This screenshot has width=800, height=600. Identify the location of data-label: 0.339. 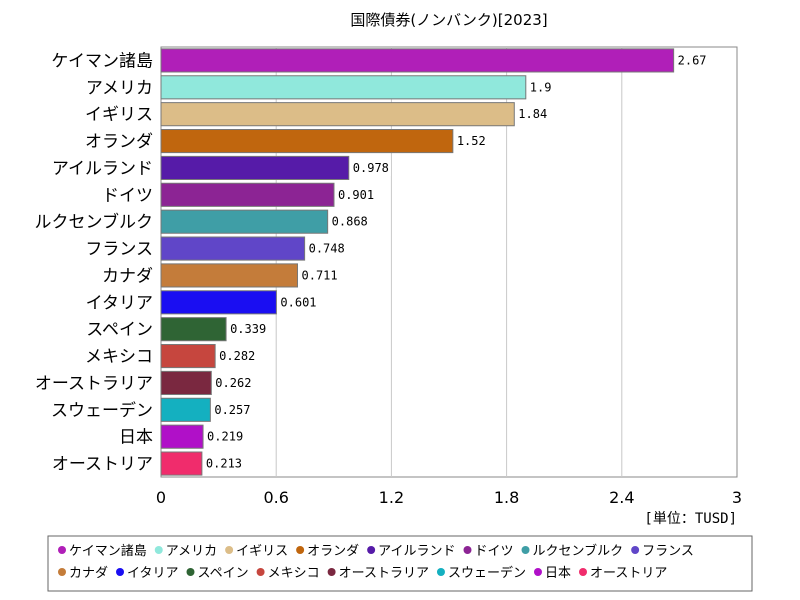
(248, 329).